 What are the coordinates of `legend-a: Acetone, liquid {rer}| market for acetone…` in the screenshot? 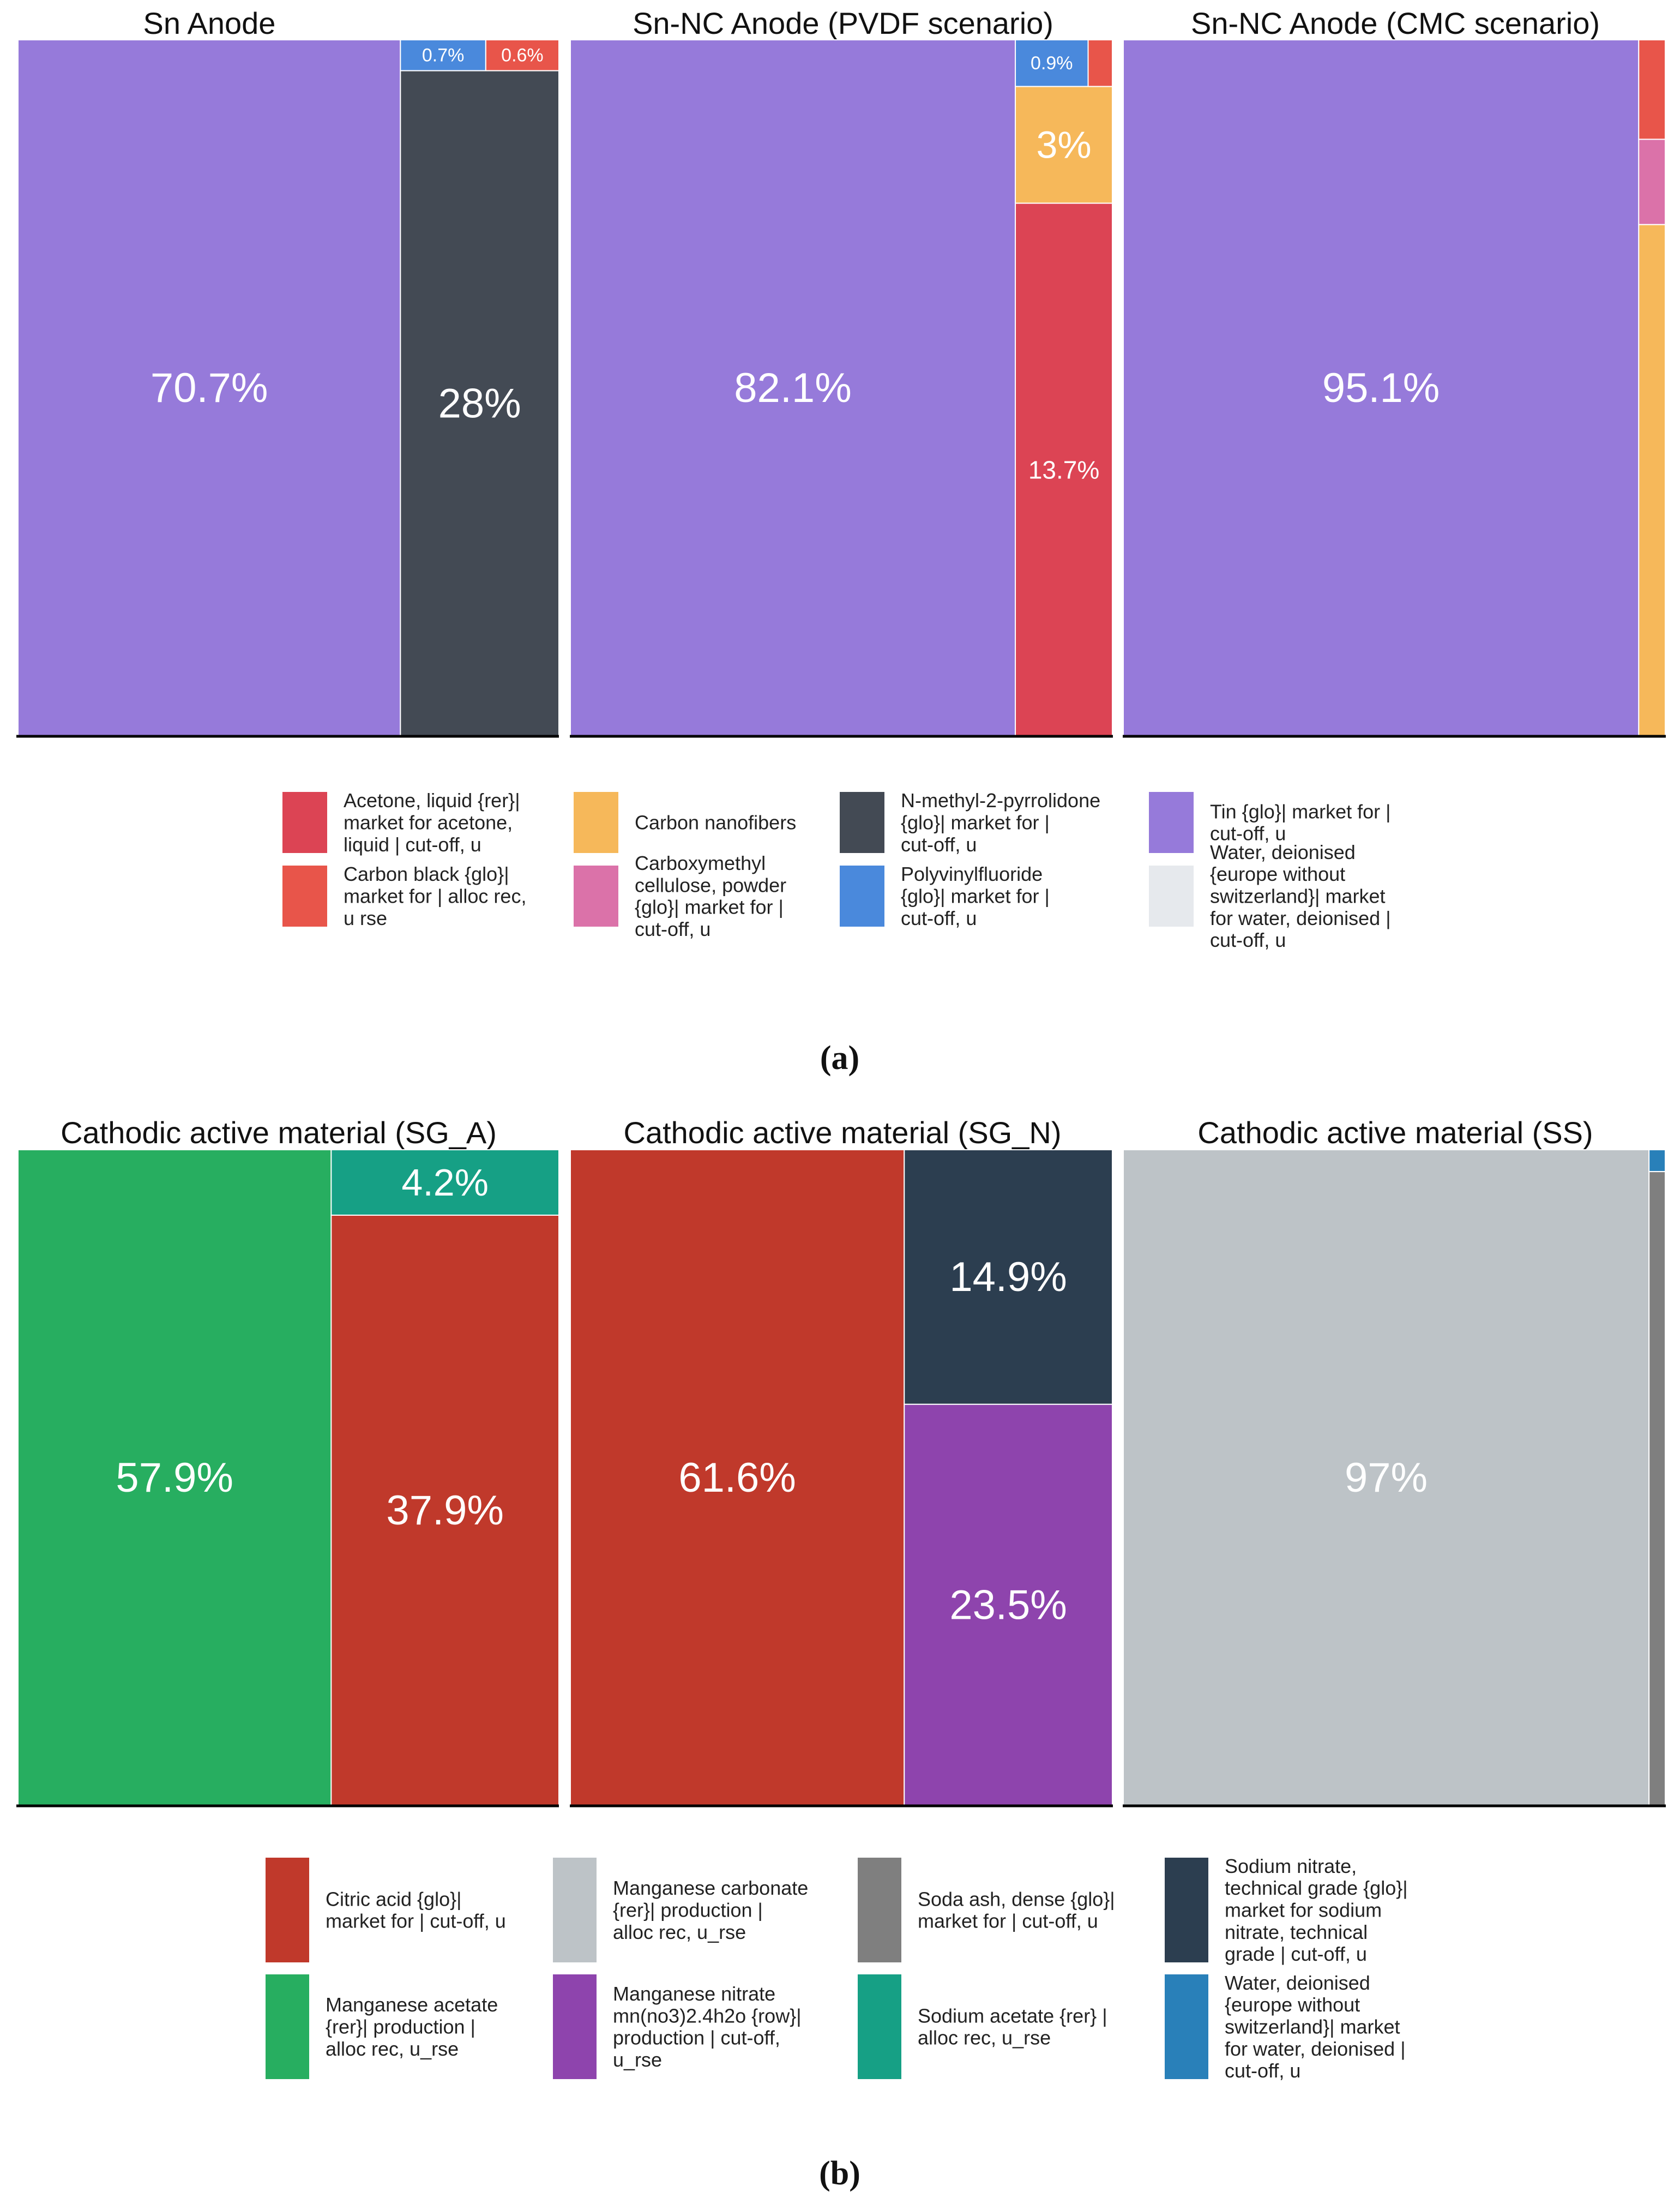 It's located at (836, 870).